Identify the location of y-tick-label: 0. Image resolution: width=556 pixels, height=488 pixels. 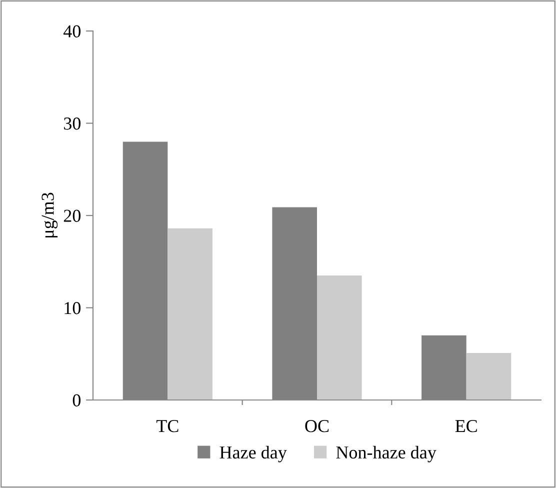
(76, 400).